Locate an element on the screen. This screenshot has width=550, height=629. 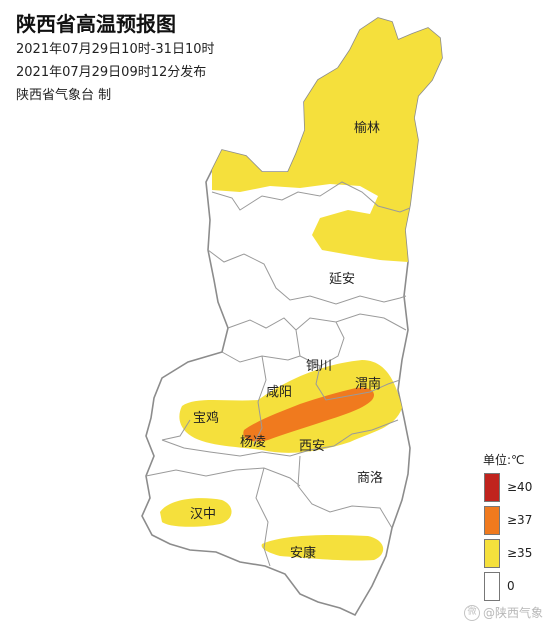
city-label-baoji: 宝鸡 is located at coordinates (206, 418).